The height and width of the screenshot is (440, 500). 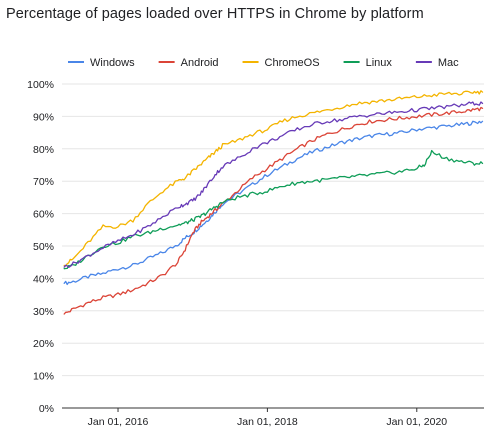 What do you see at coordinates (43, 312) in the screenshot?
I see `y-tick-label: 30%` at bounding box center [43, 312].